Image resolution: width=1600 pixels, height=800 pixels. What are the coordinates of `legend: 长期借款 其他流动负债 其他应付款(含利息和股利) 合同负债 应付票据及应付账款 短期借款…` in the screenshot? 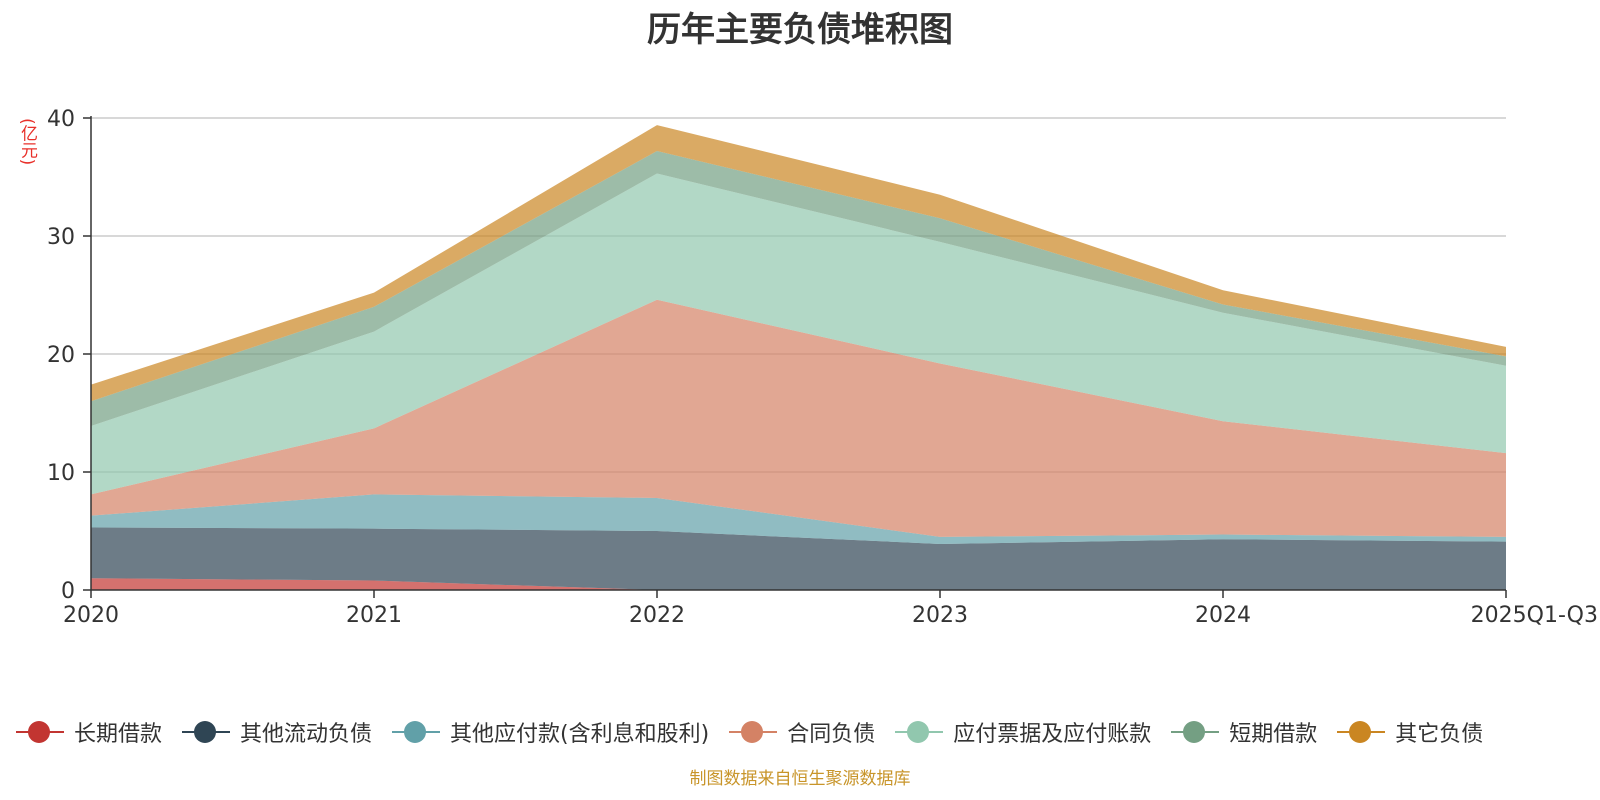 It's located at (757, 732).